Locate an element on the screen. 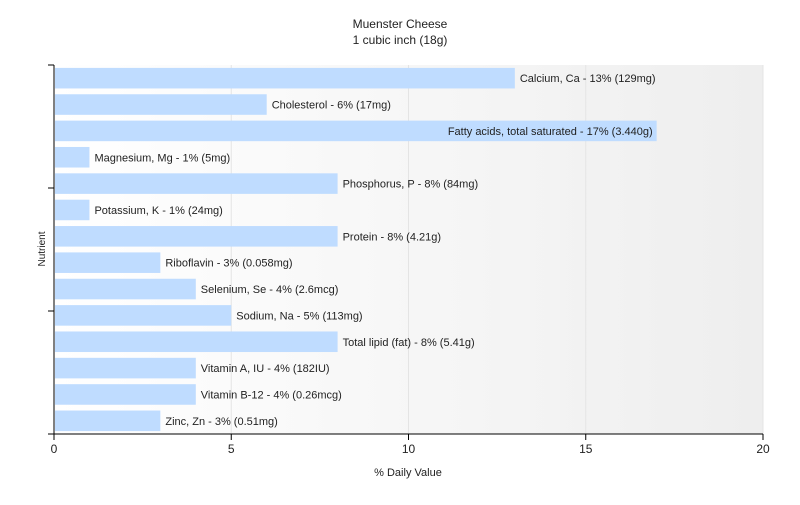  bar-label: Zinc, Zn - 3% (0.51mg) is located at coordinates (221, 422).